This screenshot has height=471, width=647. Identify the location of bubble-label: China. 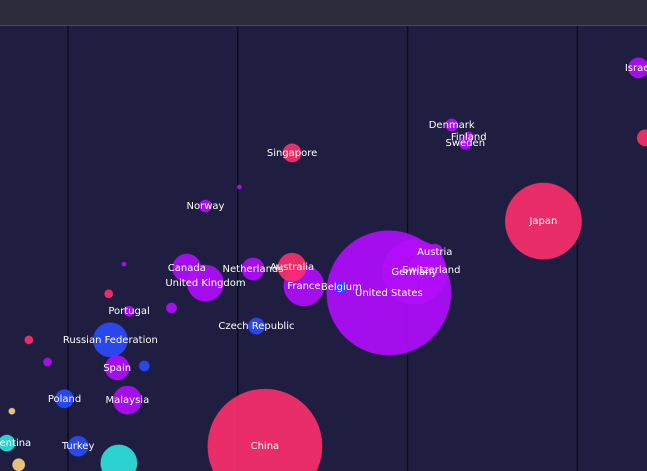
(265, 446).